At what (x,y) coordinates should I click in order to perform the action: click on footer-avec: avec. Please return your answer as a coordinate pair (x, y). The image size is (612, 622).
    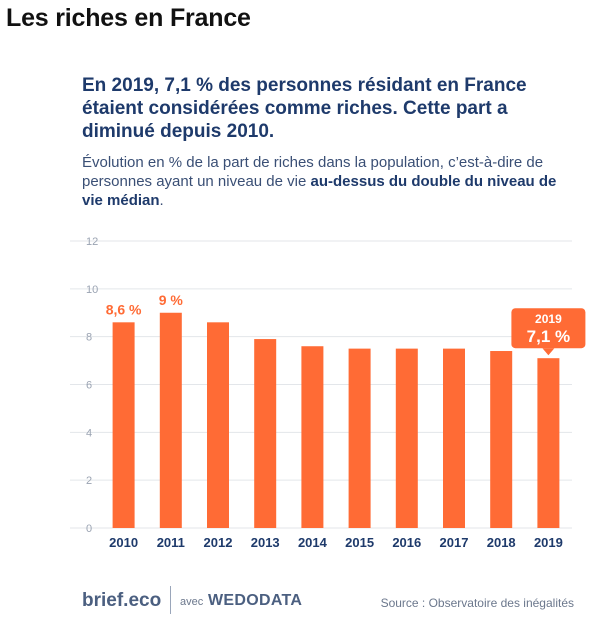
    Looking at the image, I should click on (192, 602).